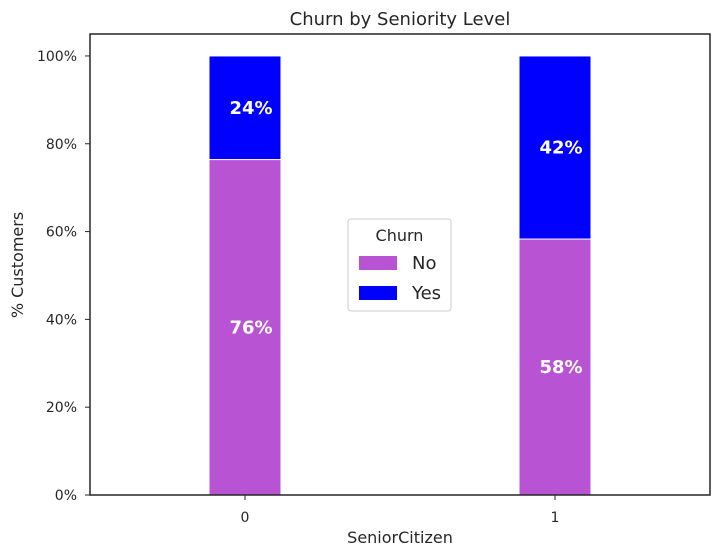  Describe the element at coordinates (560, 147) in the screenshot. I see `data-label-yes-1: 42%` at that location.